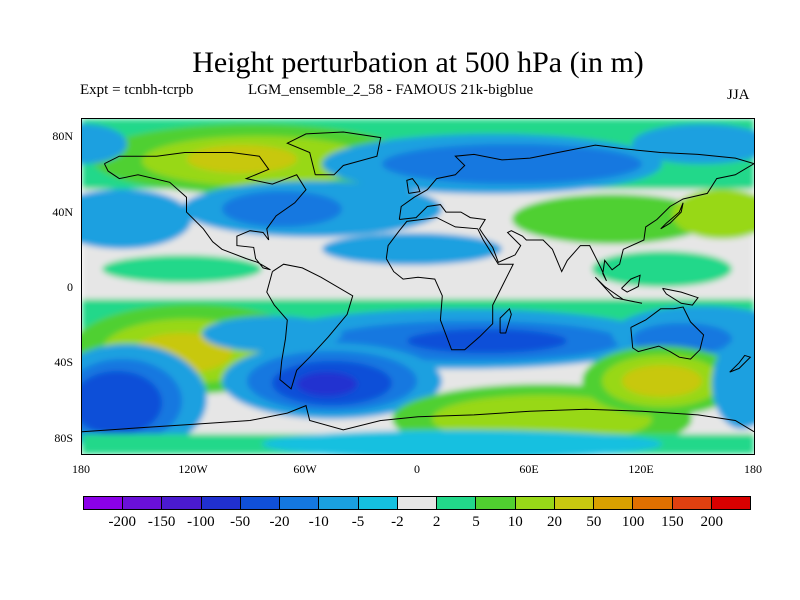 The image size is (800, 600). What do you see at coordinates (633, 522) in the screenshot?
I see `colorbar-label: 100` at bounding box center [633, 522].